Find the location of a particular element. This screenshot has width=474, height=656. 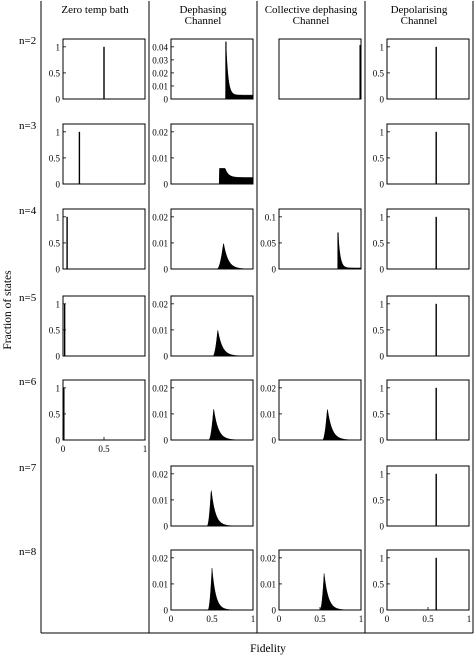

panel-n=3-col3-ytick-label-2: 1 is located at coordinates (382, 132).